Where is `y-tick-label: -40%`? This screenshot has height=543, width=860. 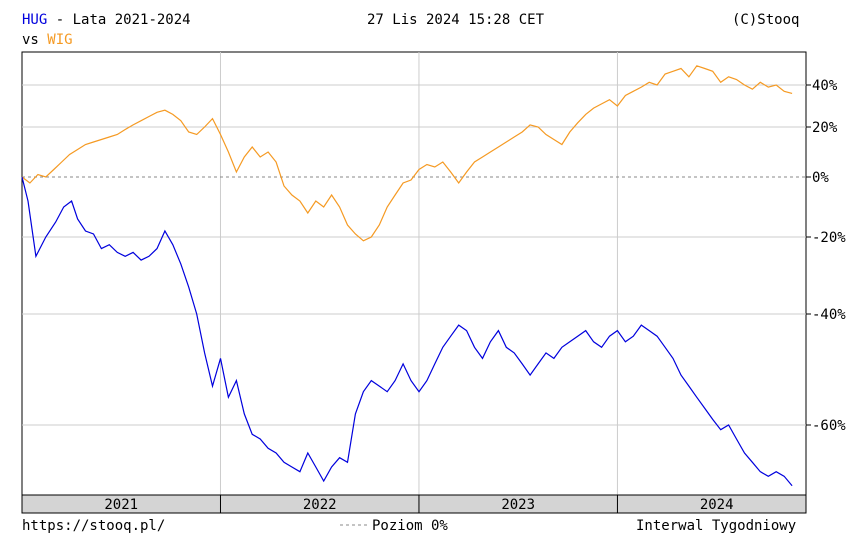
y-tick-label: -40% is located at coordinates (829, 315).